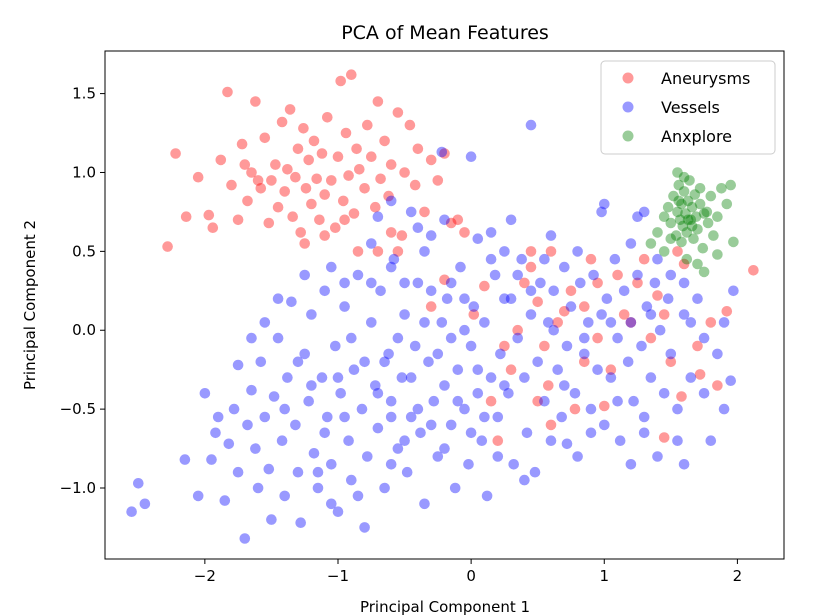  What do you see at coordinates (604, 576) in the screenshot?
I see `x-tick-label: 1` at bounding box center [604, 576].